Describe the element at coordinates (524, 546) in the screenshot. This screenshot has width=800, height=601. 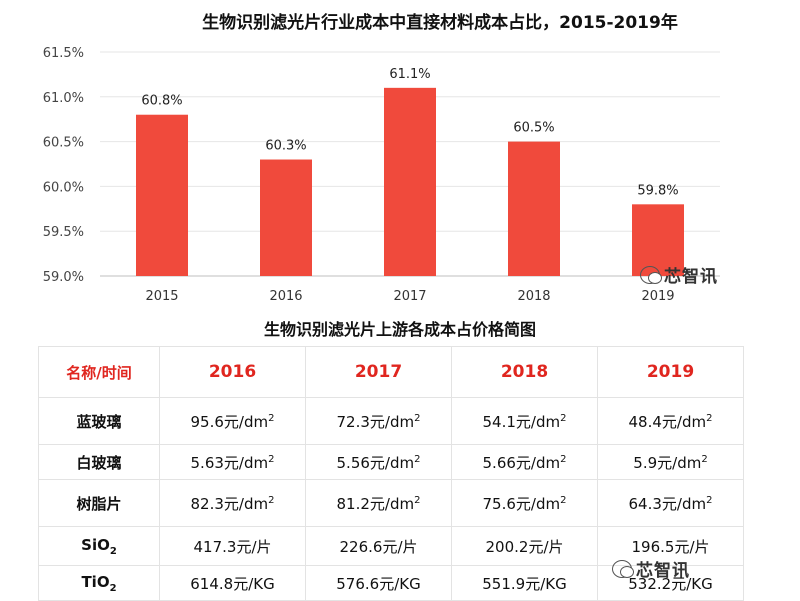
I see `table-cell: 200.2元/片` at that location.